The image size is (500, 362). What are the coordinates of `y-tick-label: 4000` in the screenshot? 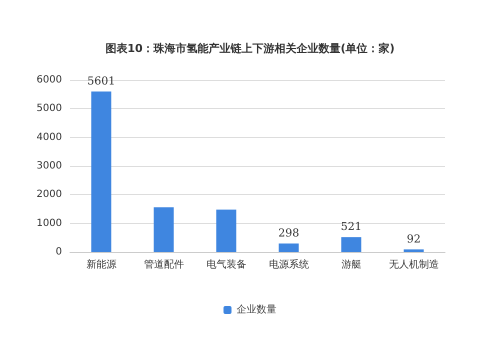 It's located at (49, 137).